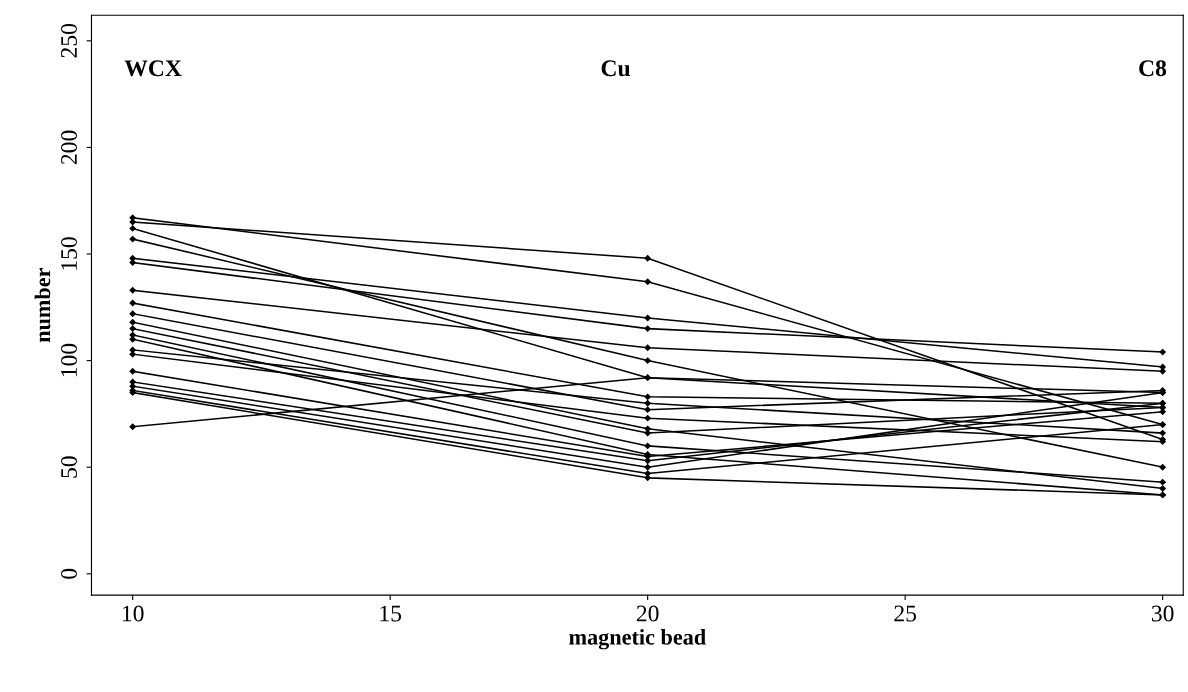 Image resolution: width=1188 pixels, height=692 pixels. What do you see at coordinates (42, 305) in the screenshot?
I see `y-axis-title: number` at bounding box center [42, 305].